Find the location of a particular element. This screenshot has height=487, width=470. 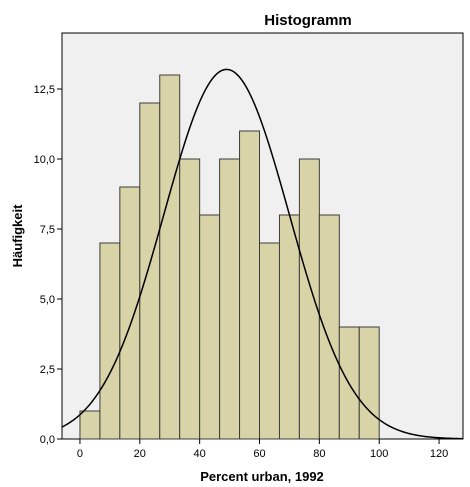

x-tick-label: 120 is located at coordinates (439, 454).